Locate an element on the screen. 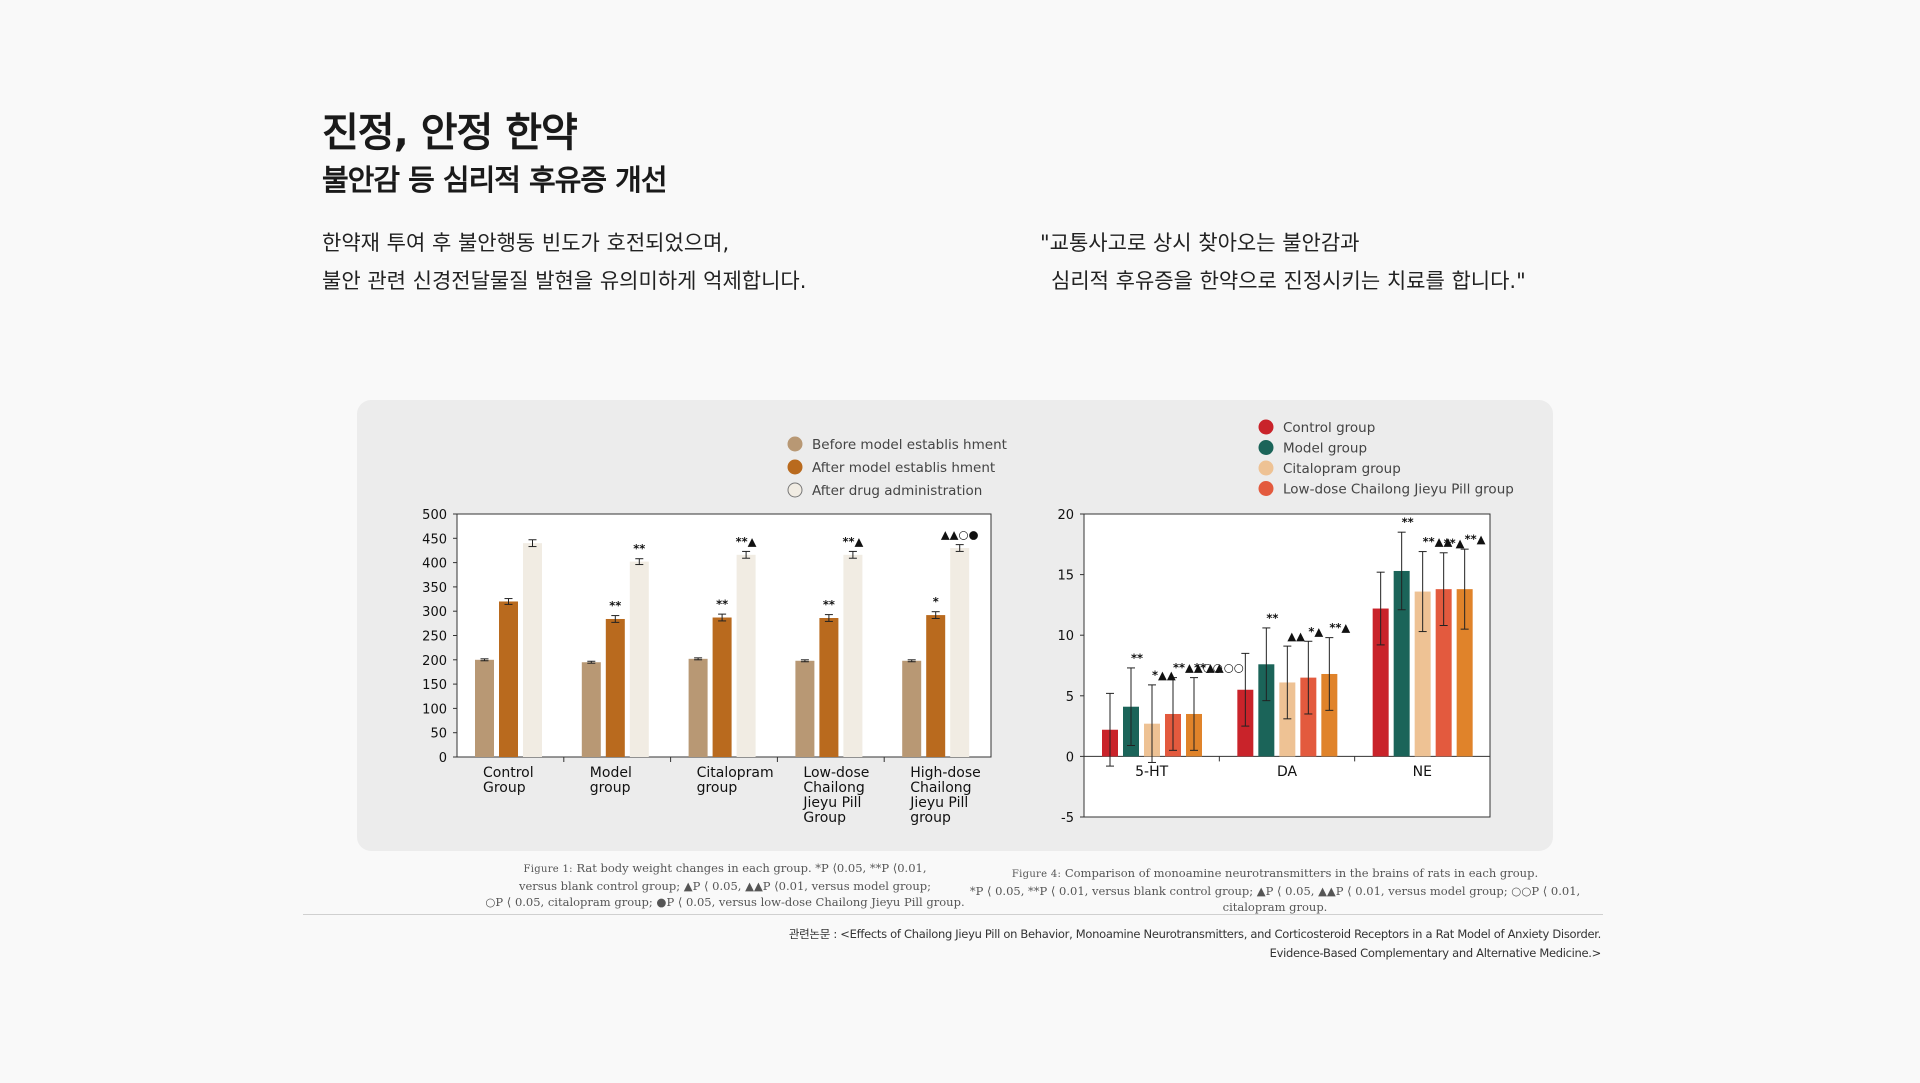  x-tick-label: Control Group is located at coordinates (508, 780).